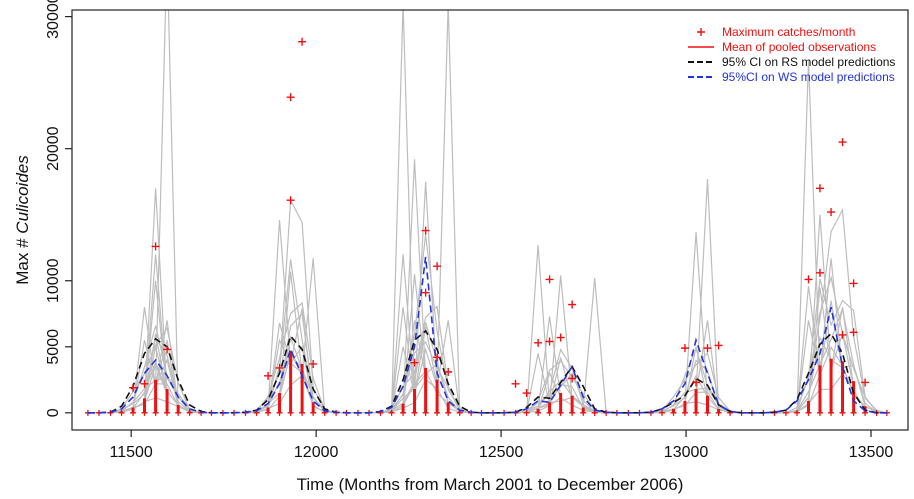 The height and width of the screenshot is (499, 914). I want to click on y-tick-label: 30000, so click(53, 19).